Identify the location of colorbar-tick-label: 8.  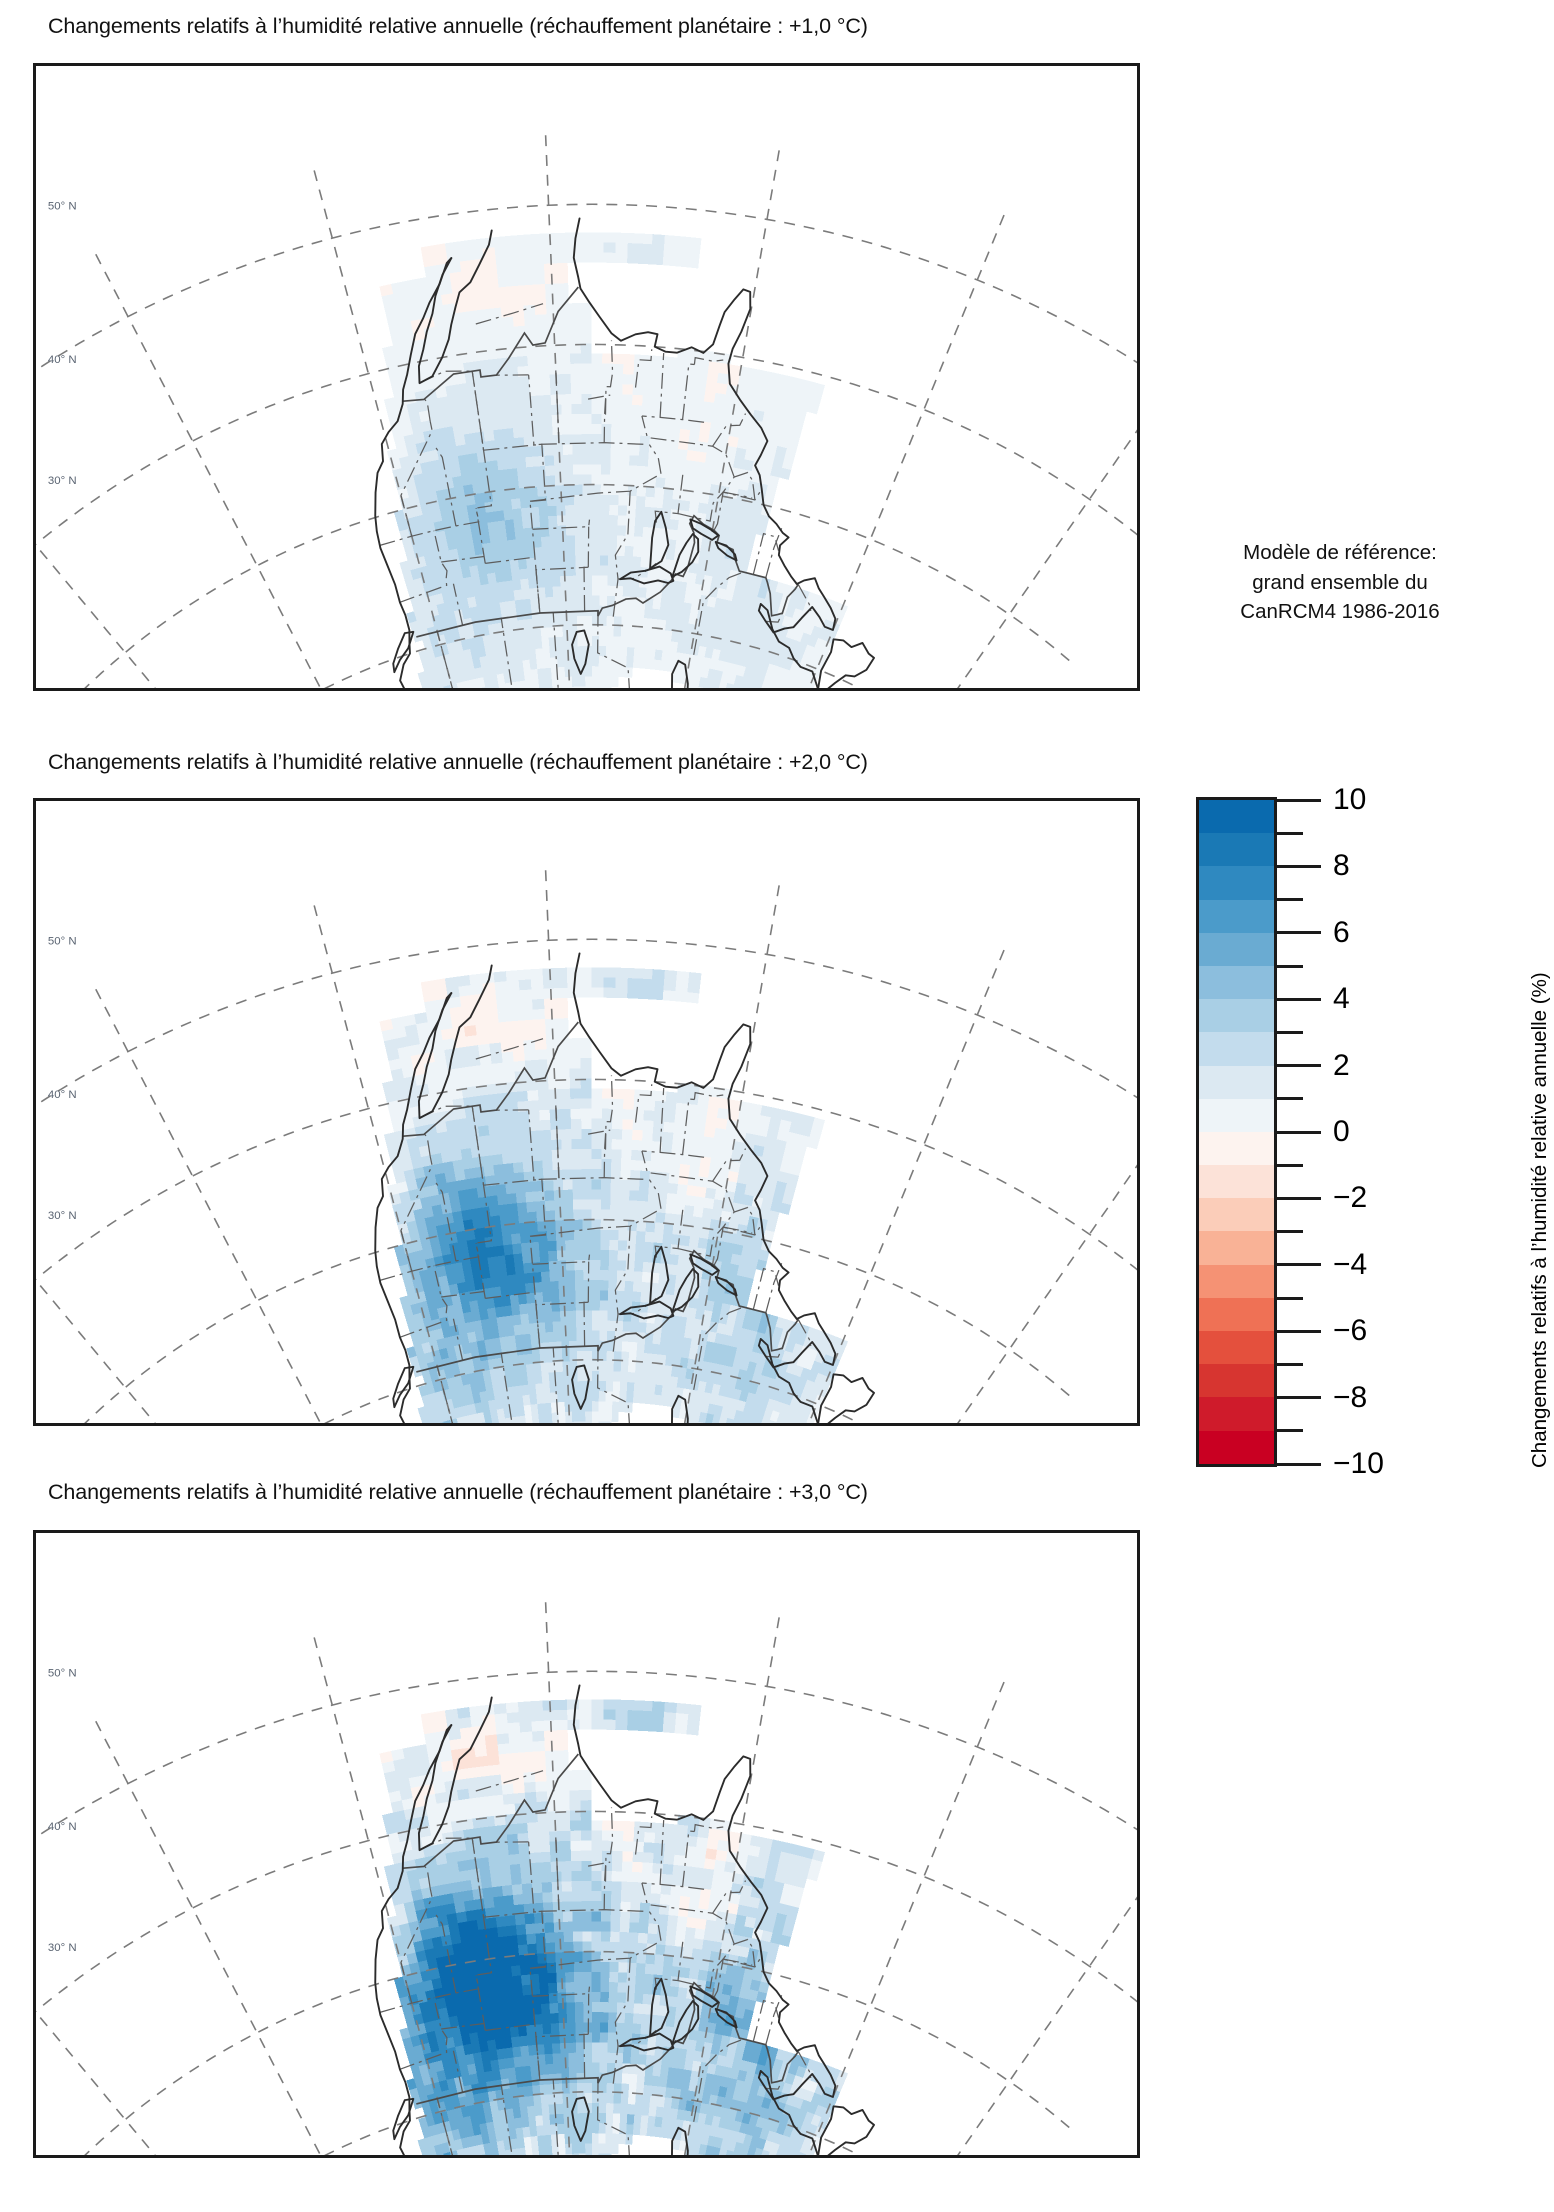
(1341, 866).